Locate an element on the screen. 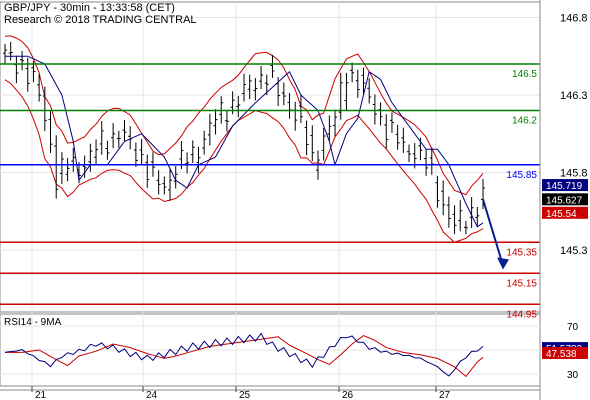 The height and width of the screenshot is (400, 590). rsi-badge-label: 47.538 is located at coordinates (561, 354).